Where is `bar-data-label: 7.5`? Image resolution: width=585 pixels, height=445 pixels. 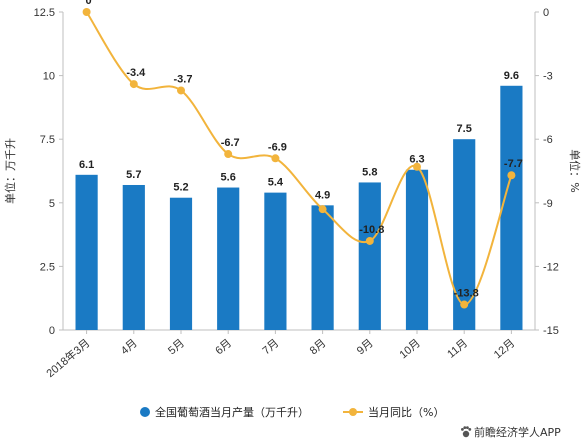 bar-data-label: 7.5 is located at coordinates (464, 129).